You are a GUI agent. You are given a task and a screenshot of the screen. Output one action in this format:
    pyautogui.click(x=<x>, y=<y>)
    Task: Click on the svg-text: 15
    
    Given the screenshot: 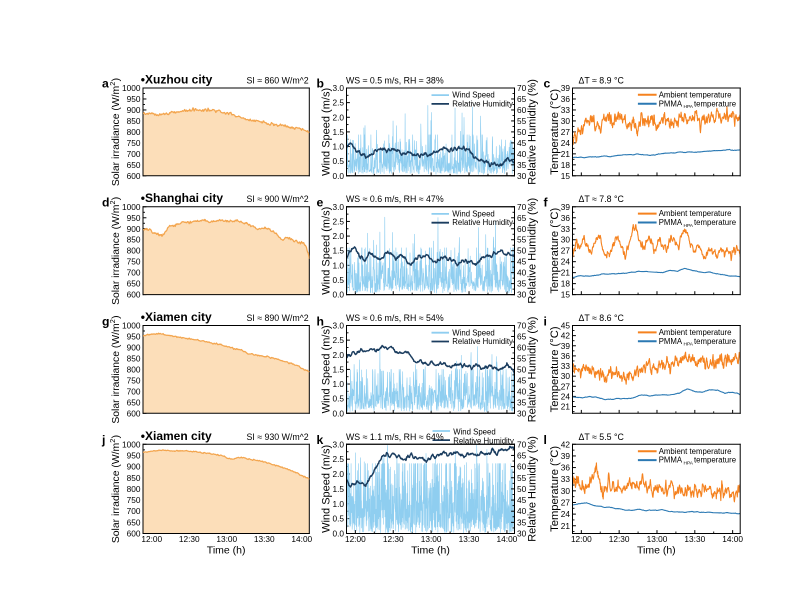 What is the action you would take?
    pyautogui.click(x=566, y=176)
    